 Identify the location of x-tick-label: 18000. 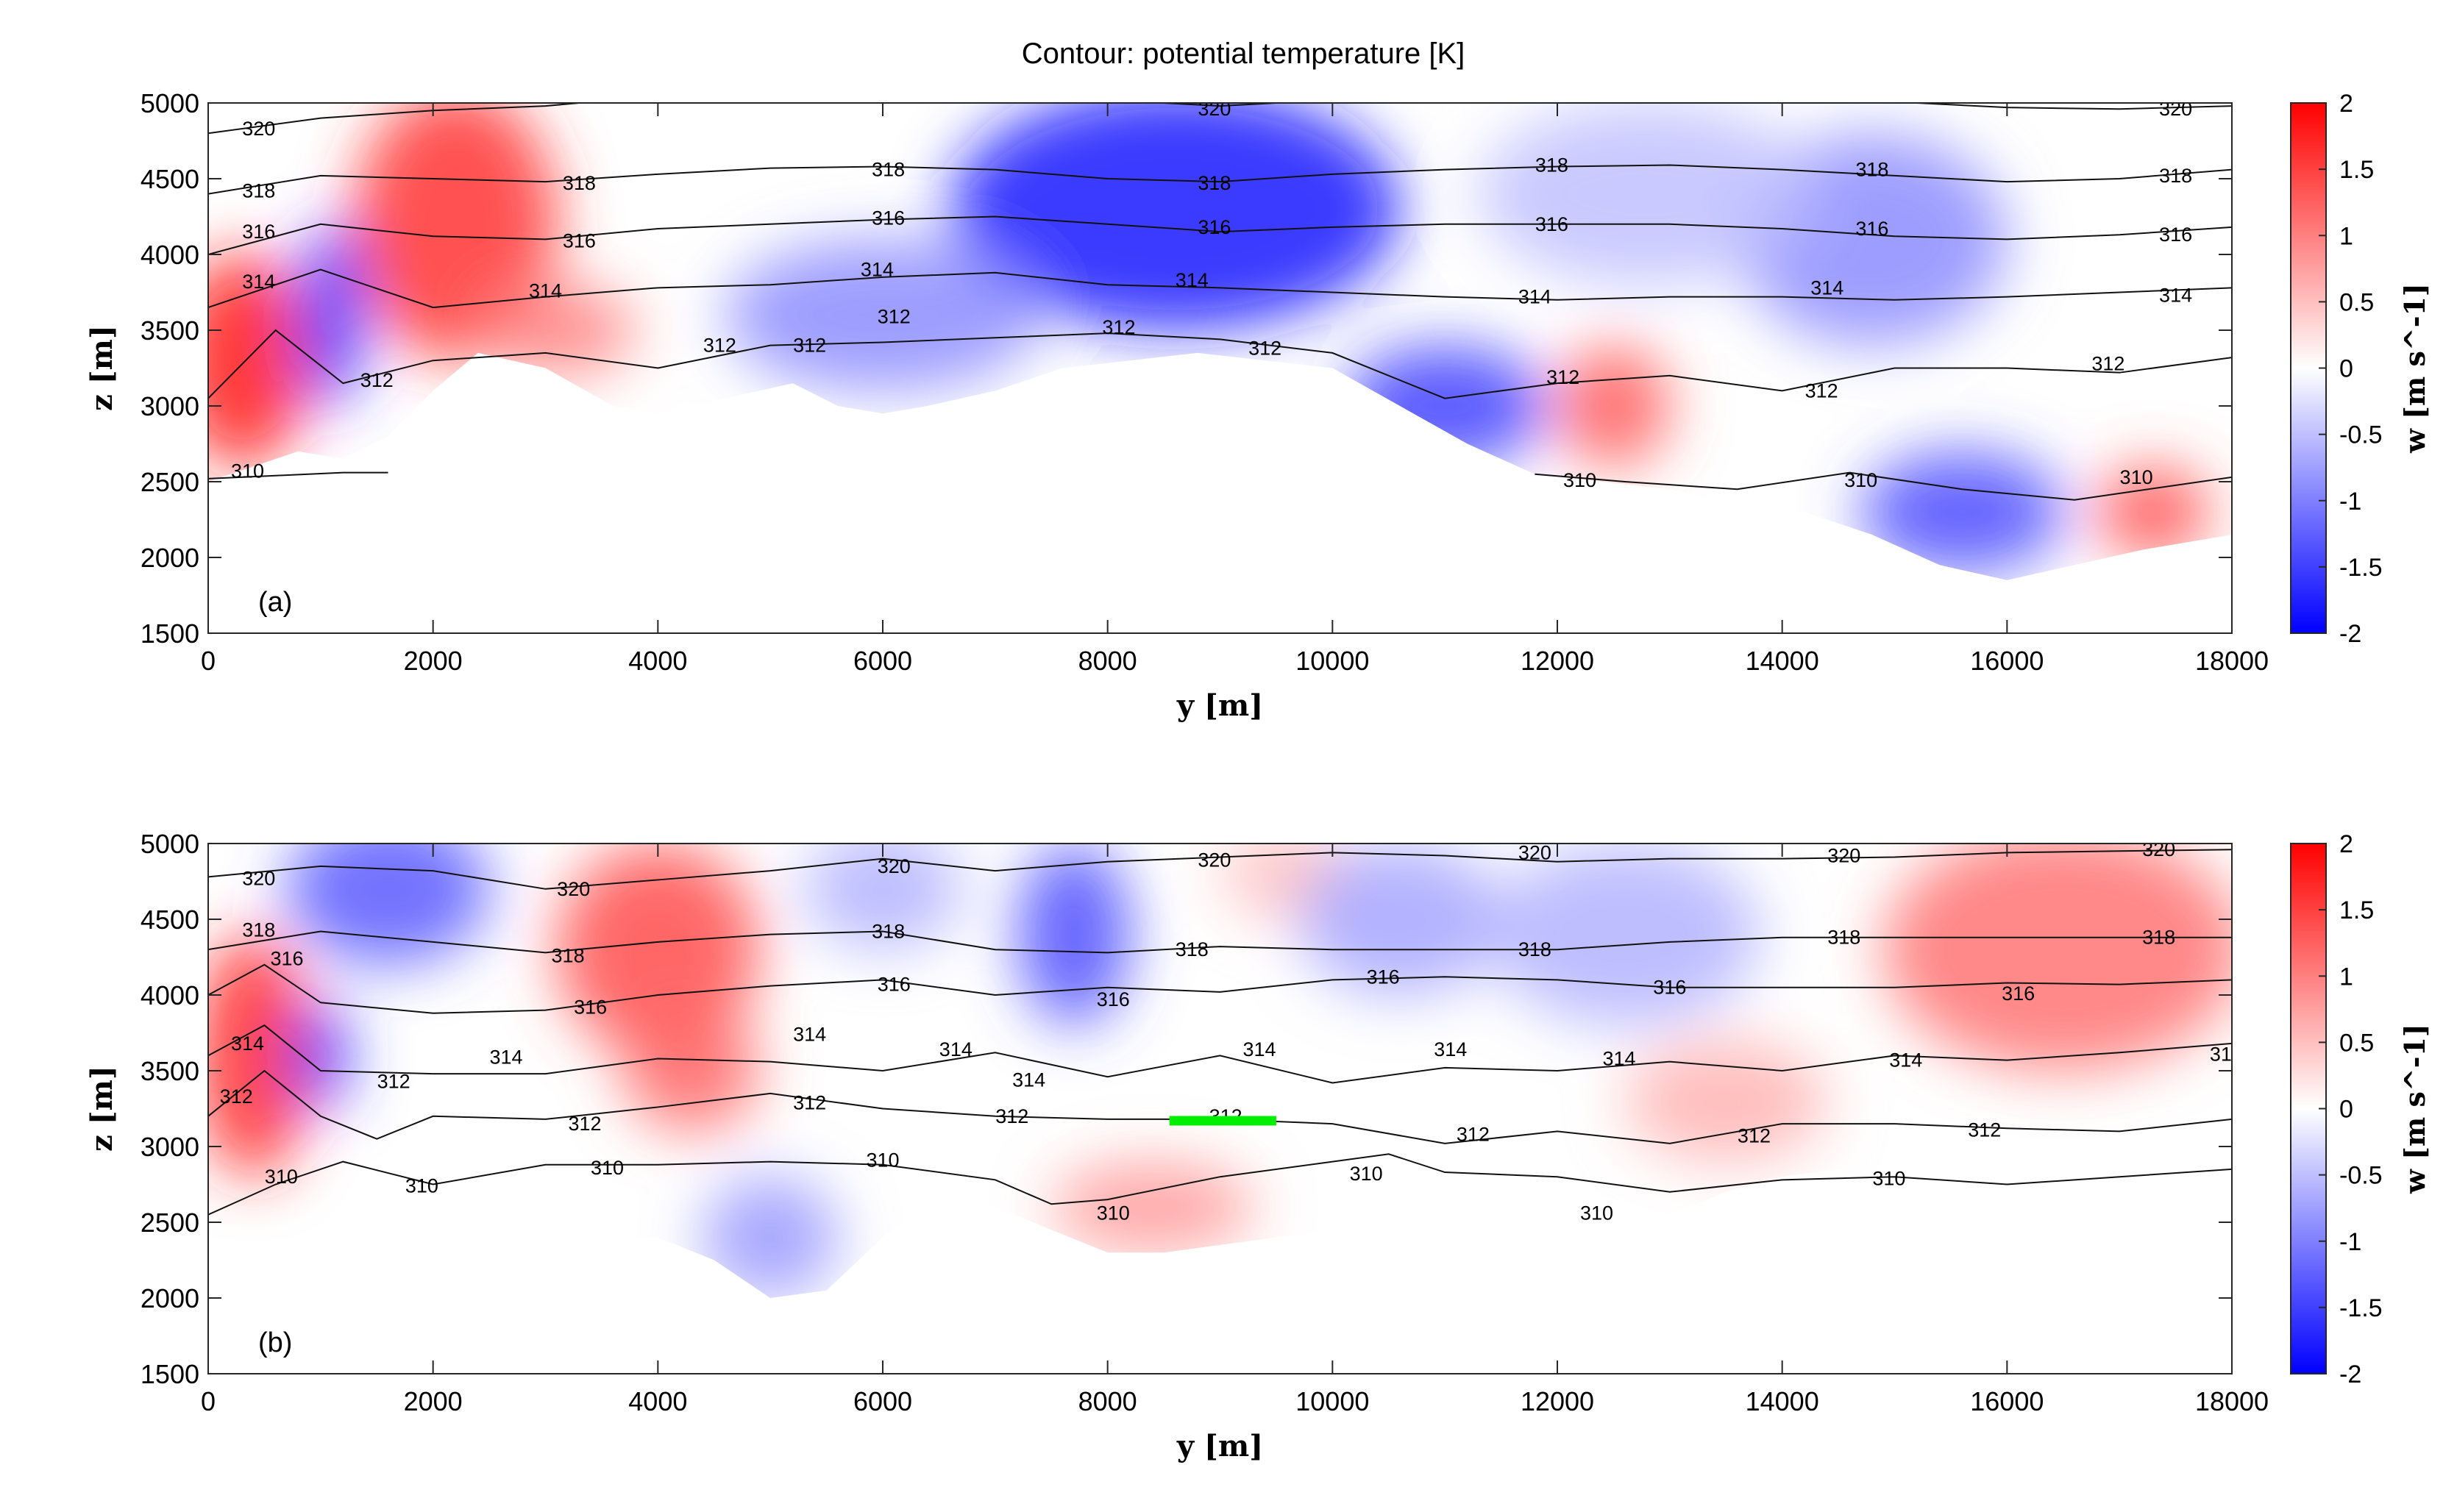
(2232, 661).